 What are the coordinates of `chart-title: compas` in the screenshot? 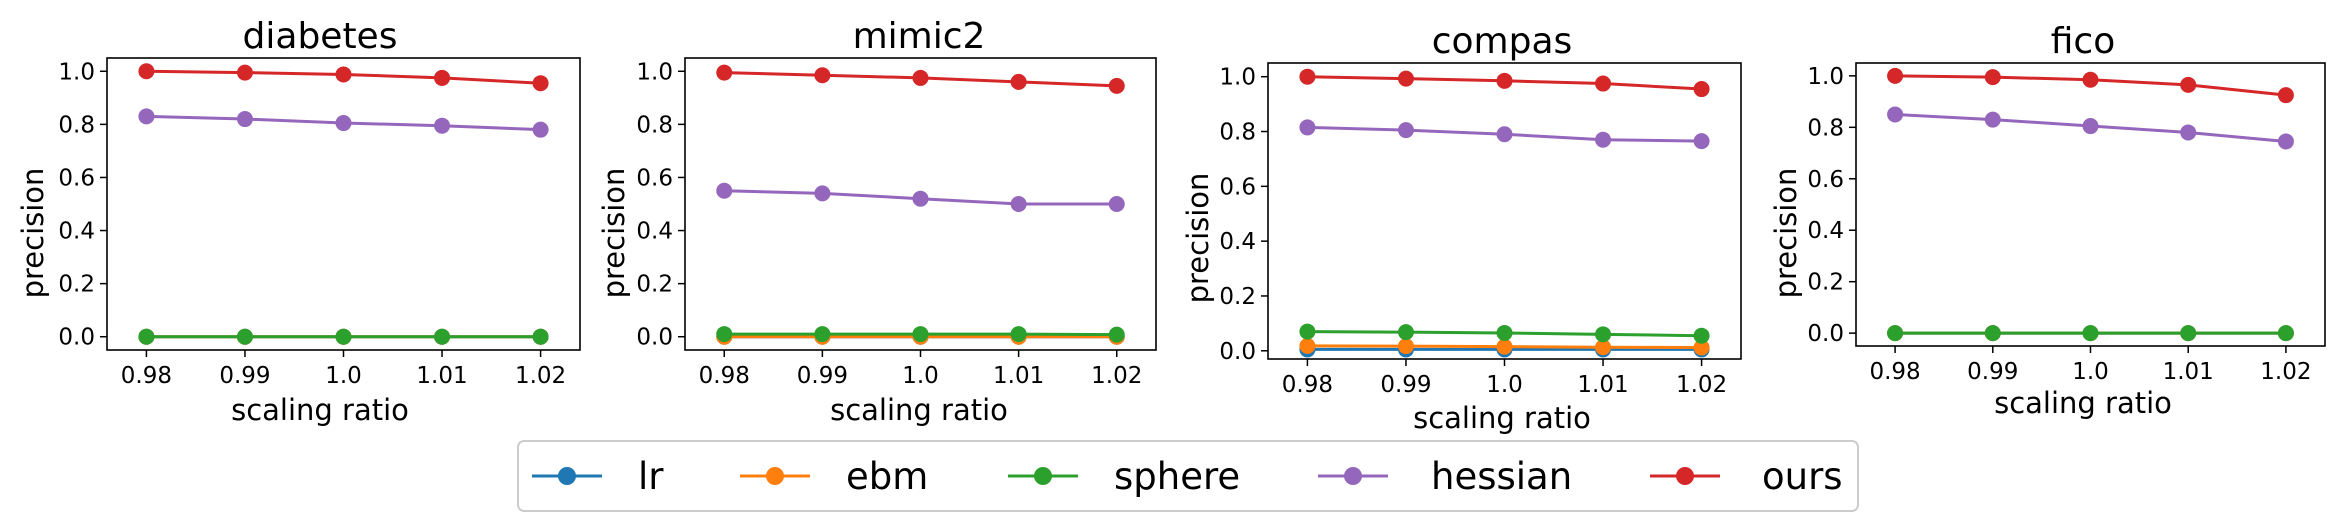 It's located at (1502, 41).